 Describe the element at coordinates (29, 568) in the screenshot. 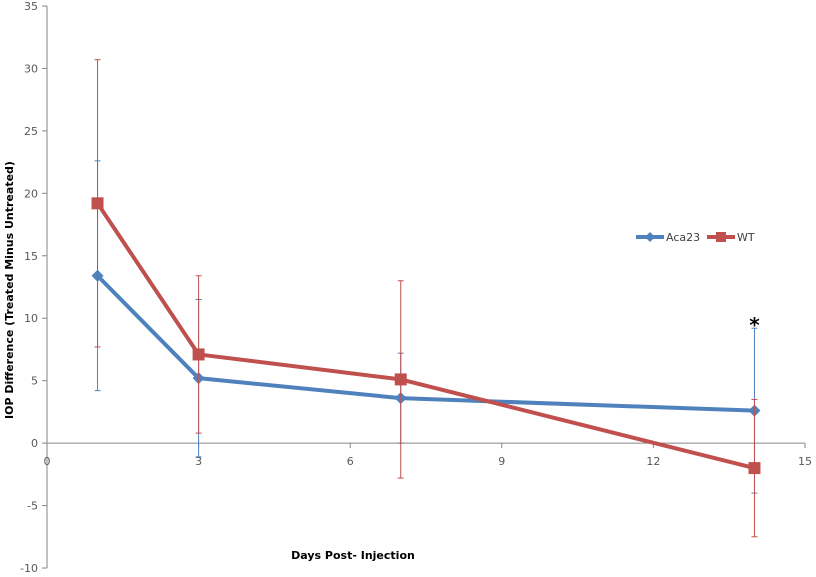

I see `y-tick-label: -10` at that location.